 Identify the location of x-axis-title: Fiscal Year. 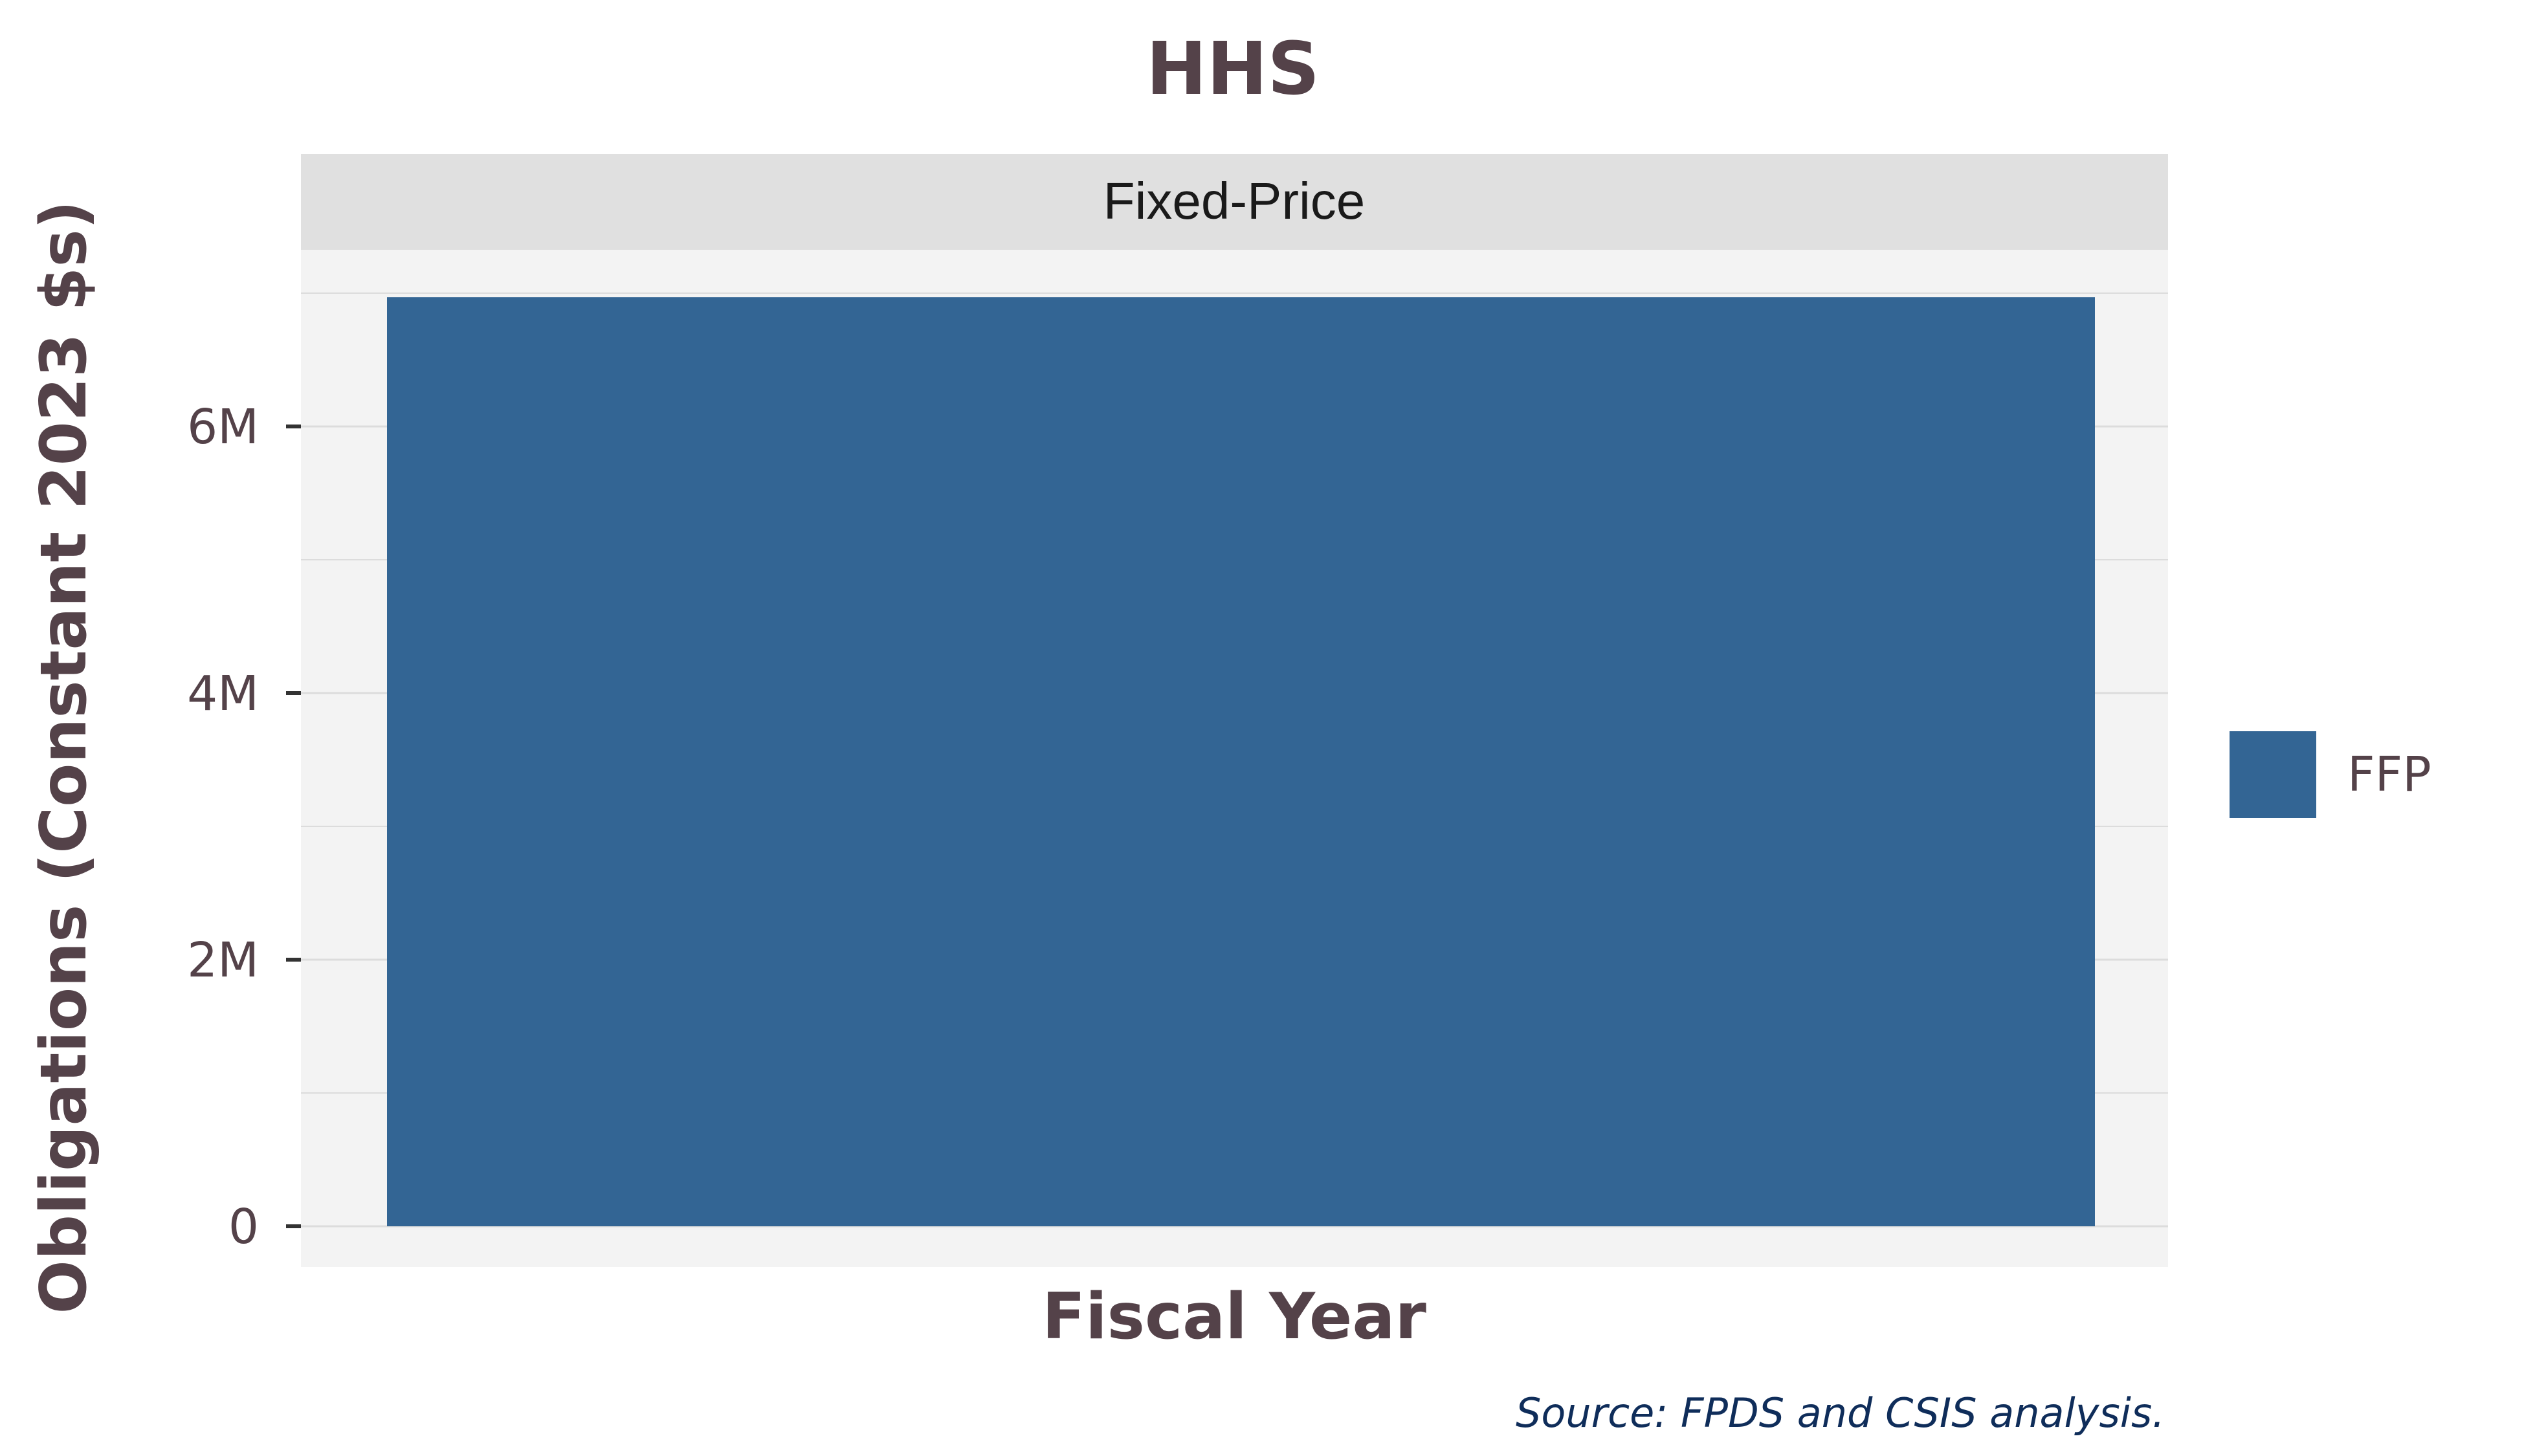
(1234, 1317).